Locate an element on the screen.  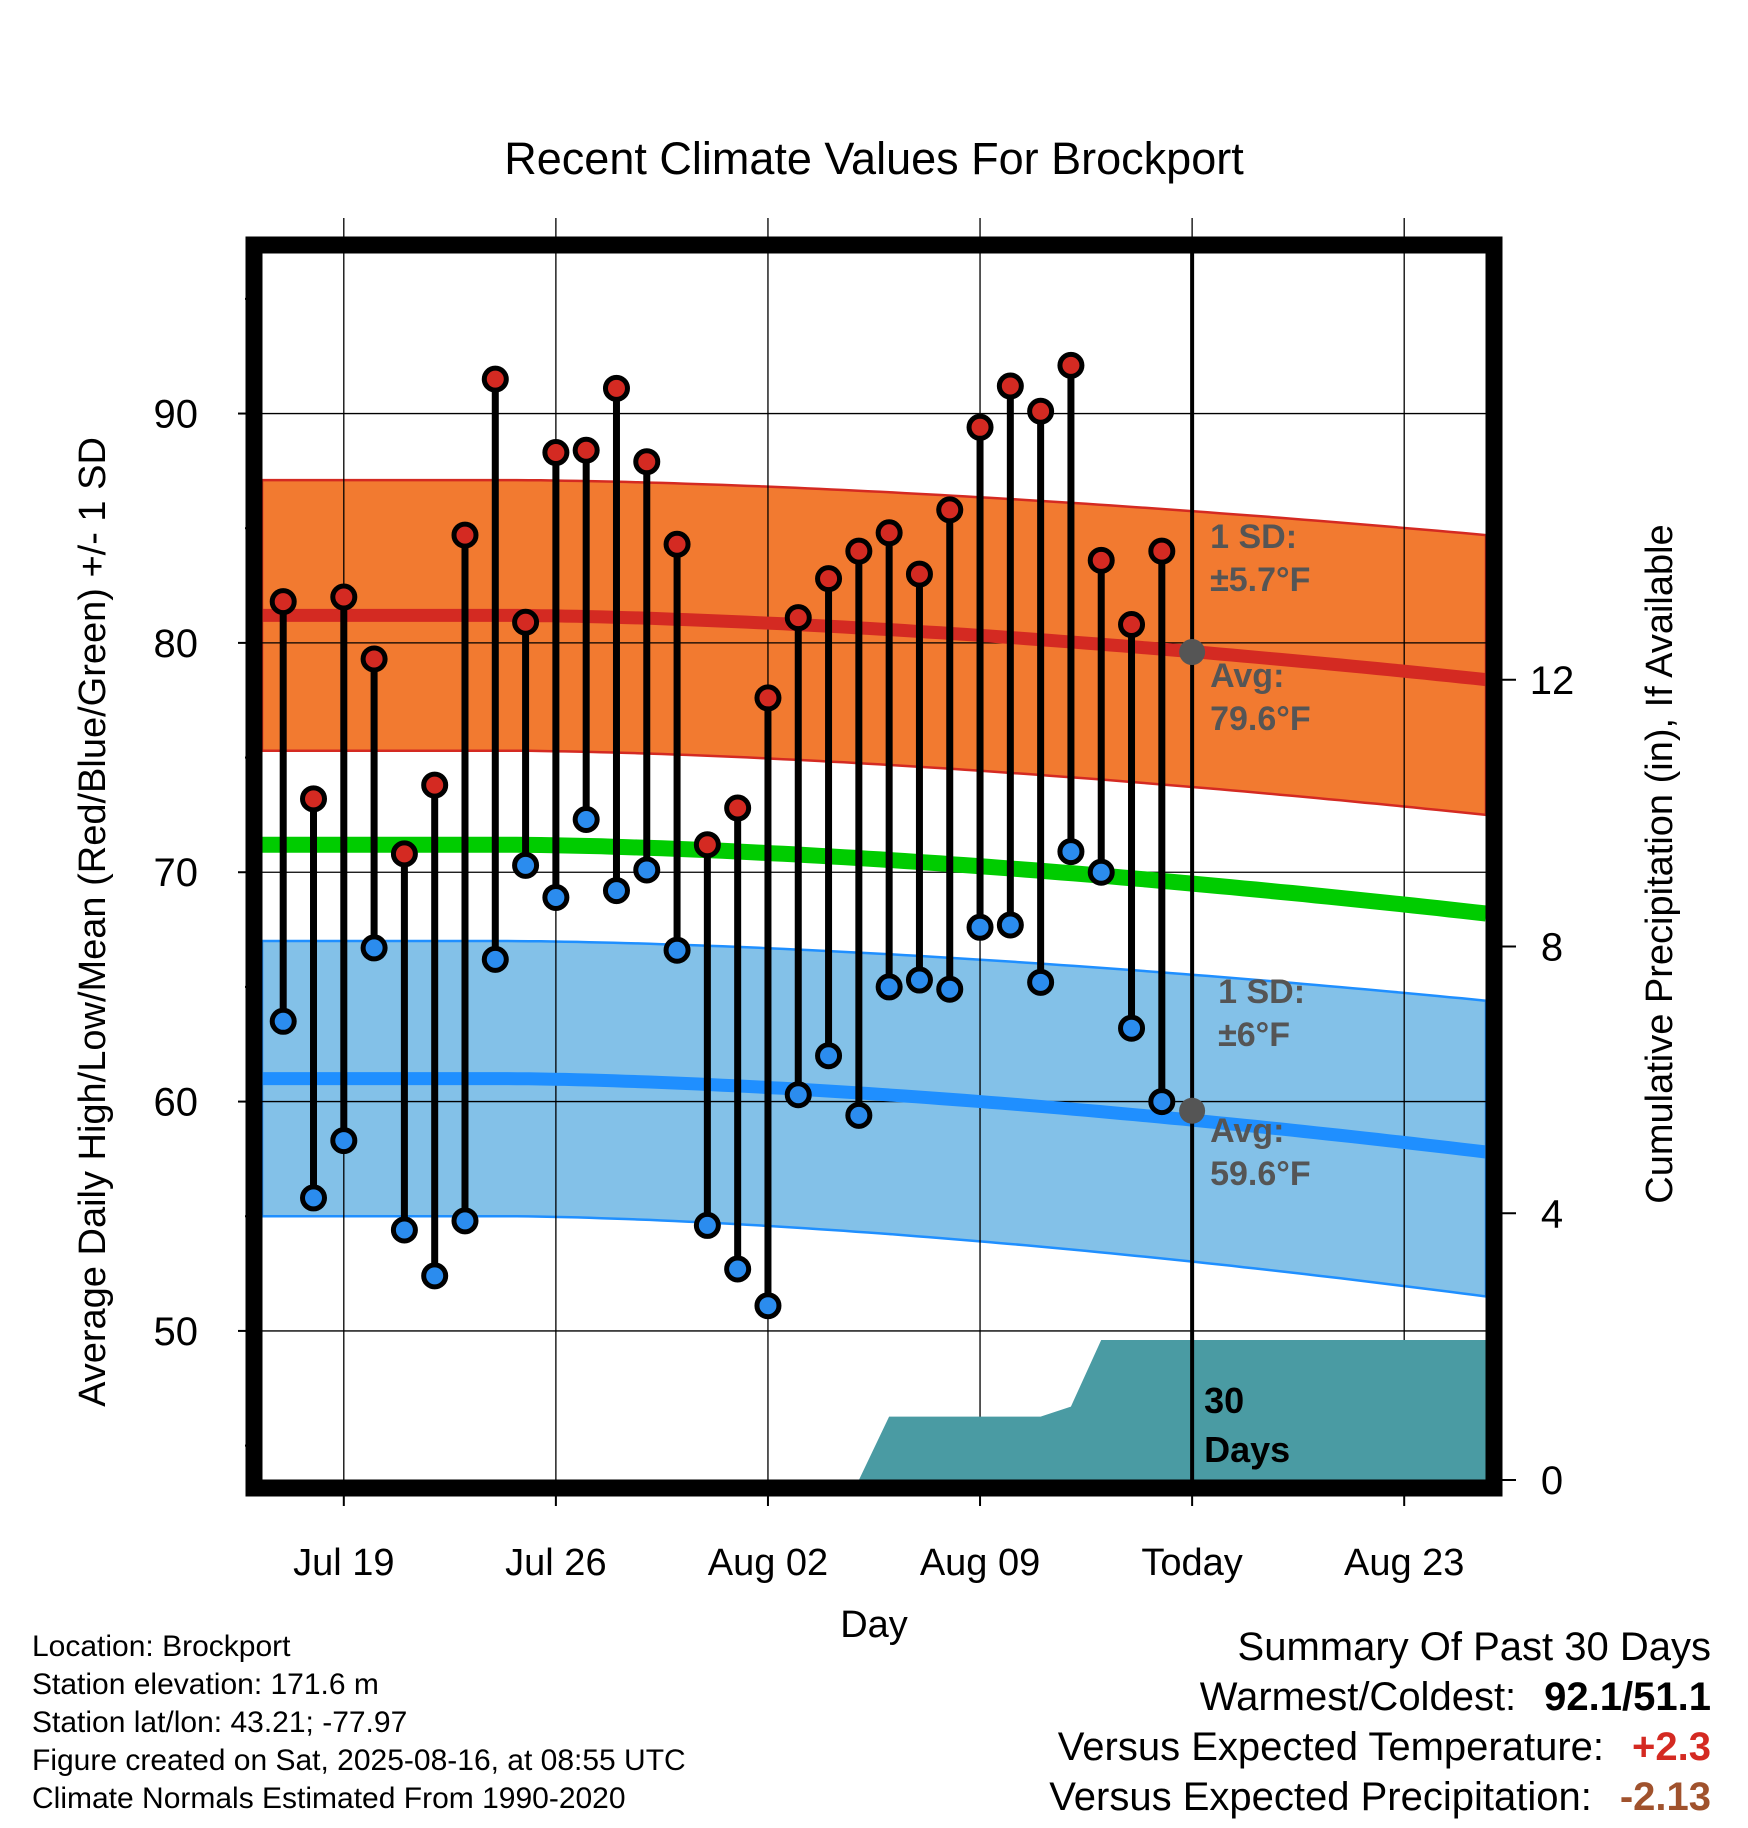
high-avg-marker is located at coordinates (1192, 652).